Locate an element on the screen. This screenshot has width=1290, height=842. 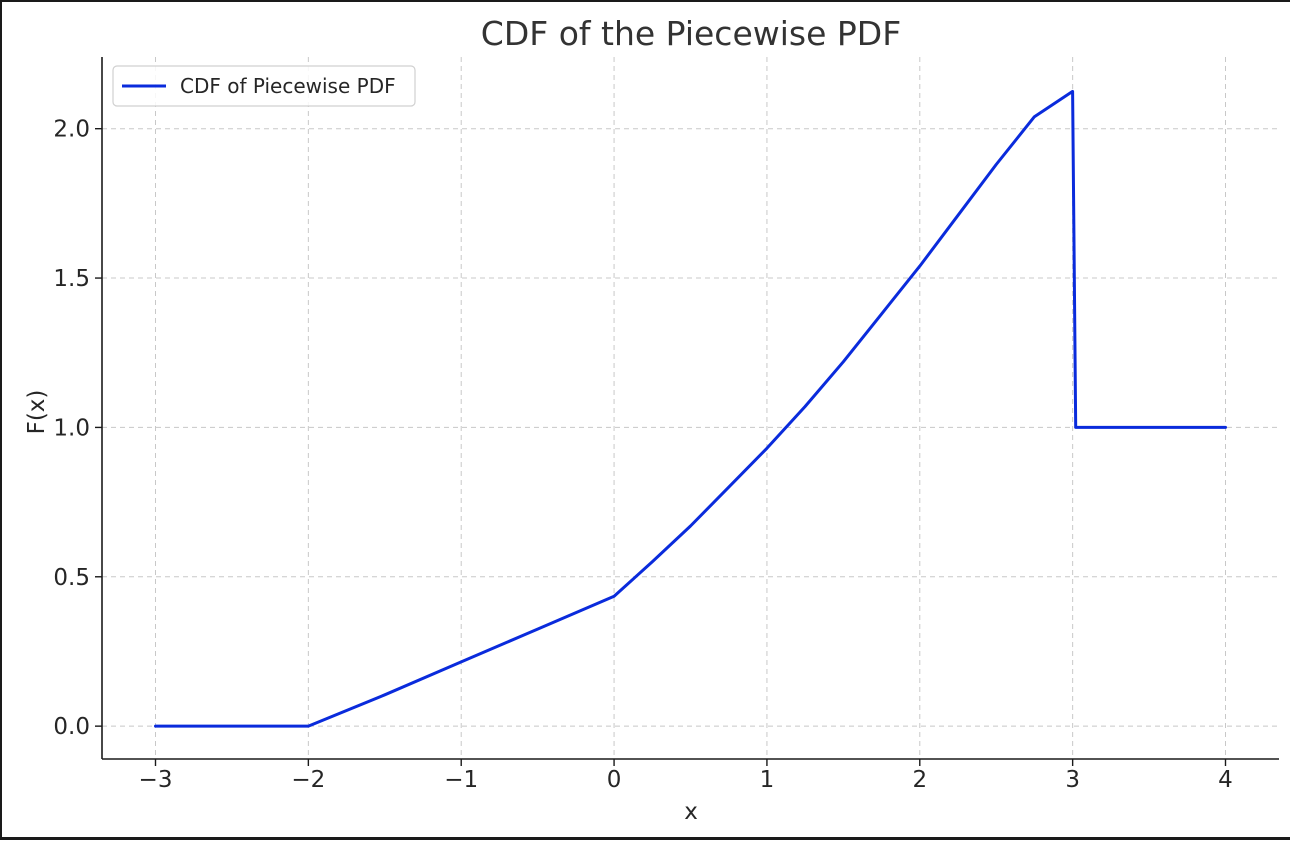
chart-title: CDF of the Piecewise PDF is located at coordinates (691, 33).